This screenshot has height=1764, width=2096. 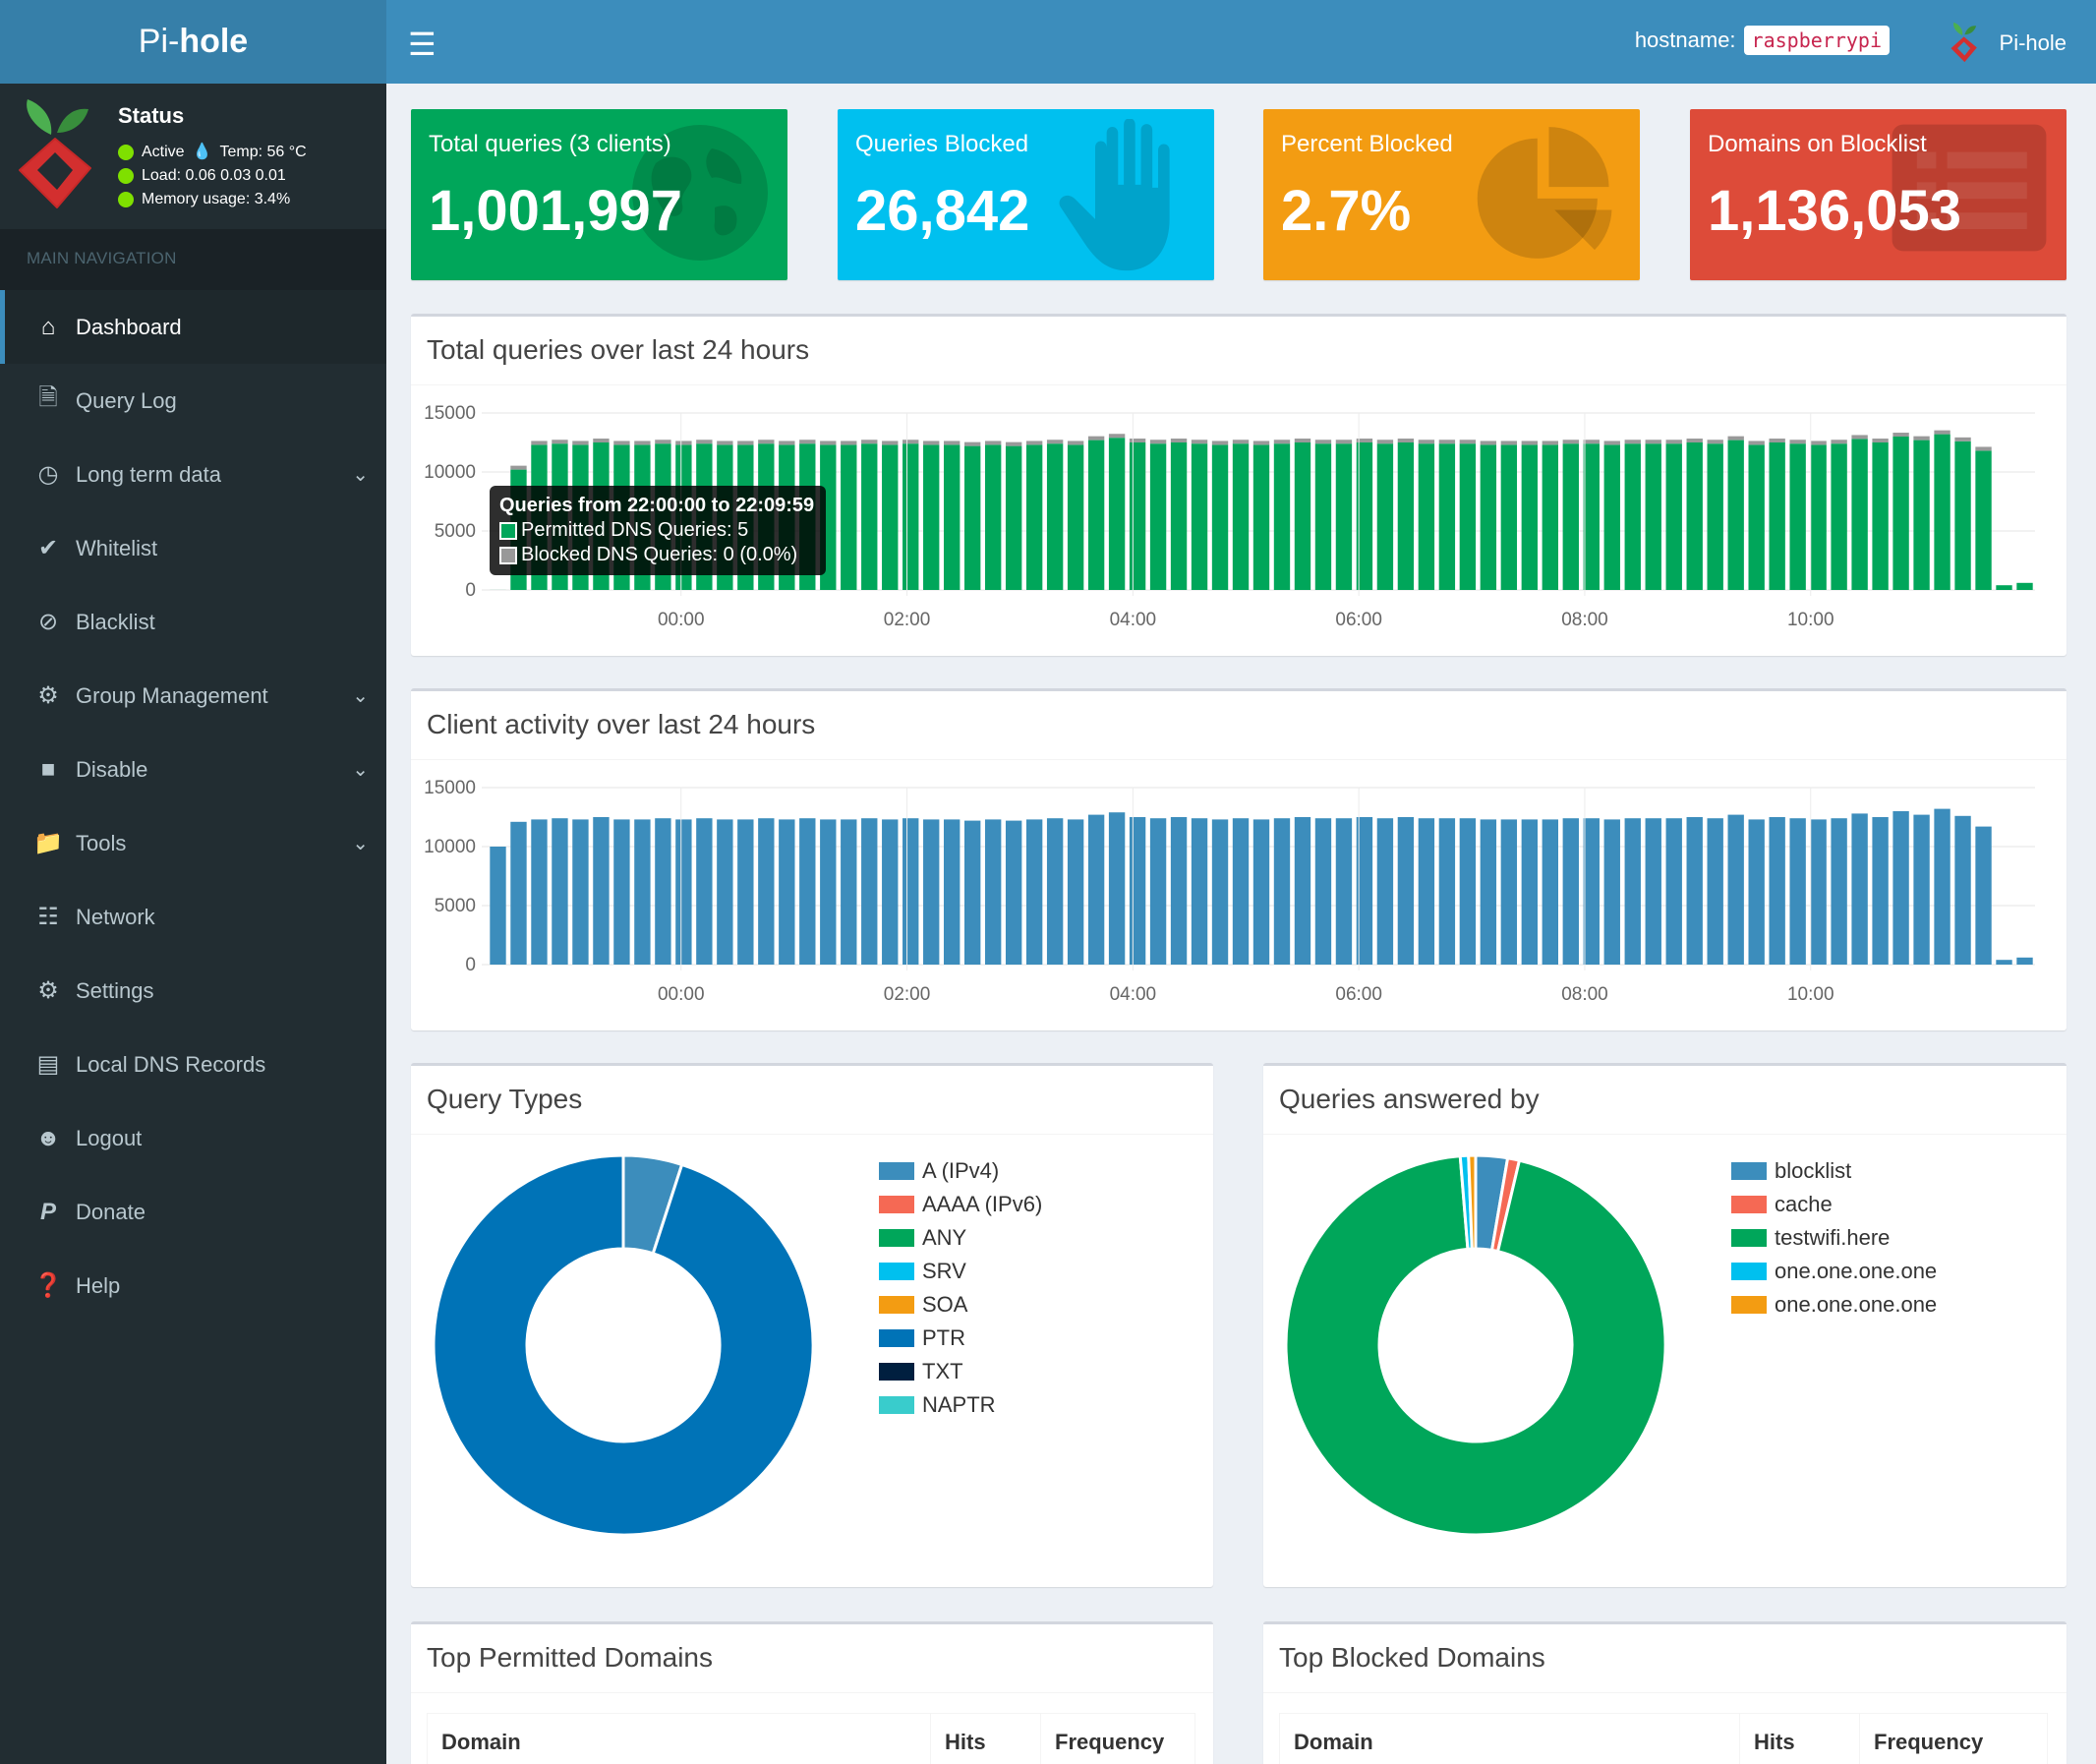 I want to click on legend-item: SRV, so click(x=960, y=1271).